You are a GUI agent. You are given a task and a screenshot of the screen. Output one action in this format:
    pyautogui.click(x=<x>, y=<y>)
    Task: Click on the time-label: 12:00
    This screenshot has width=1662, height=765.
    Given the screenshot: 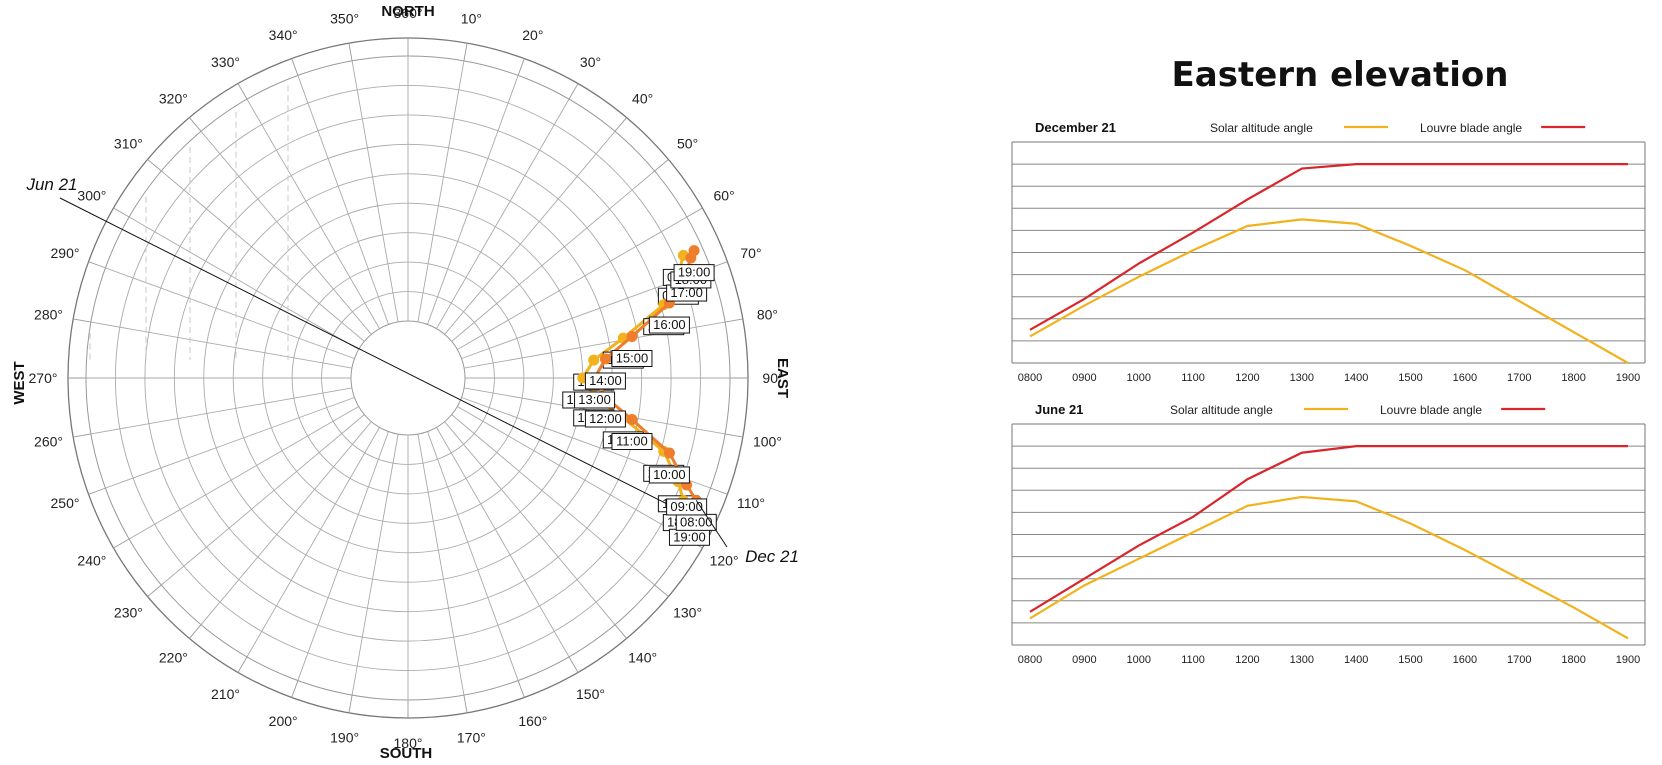 What is the action you would take?
    pyautogui.click(x=605, y=418)
    